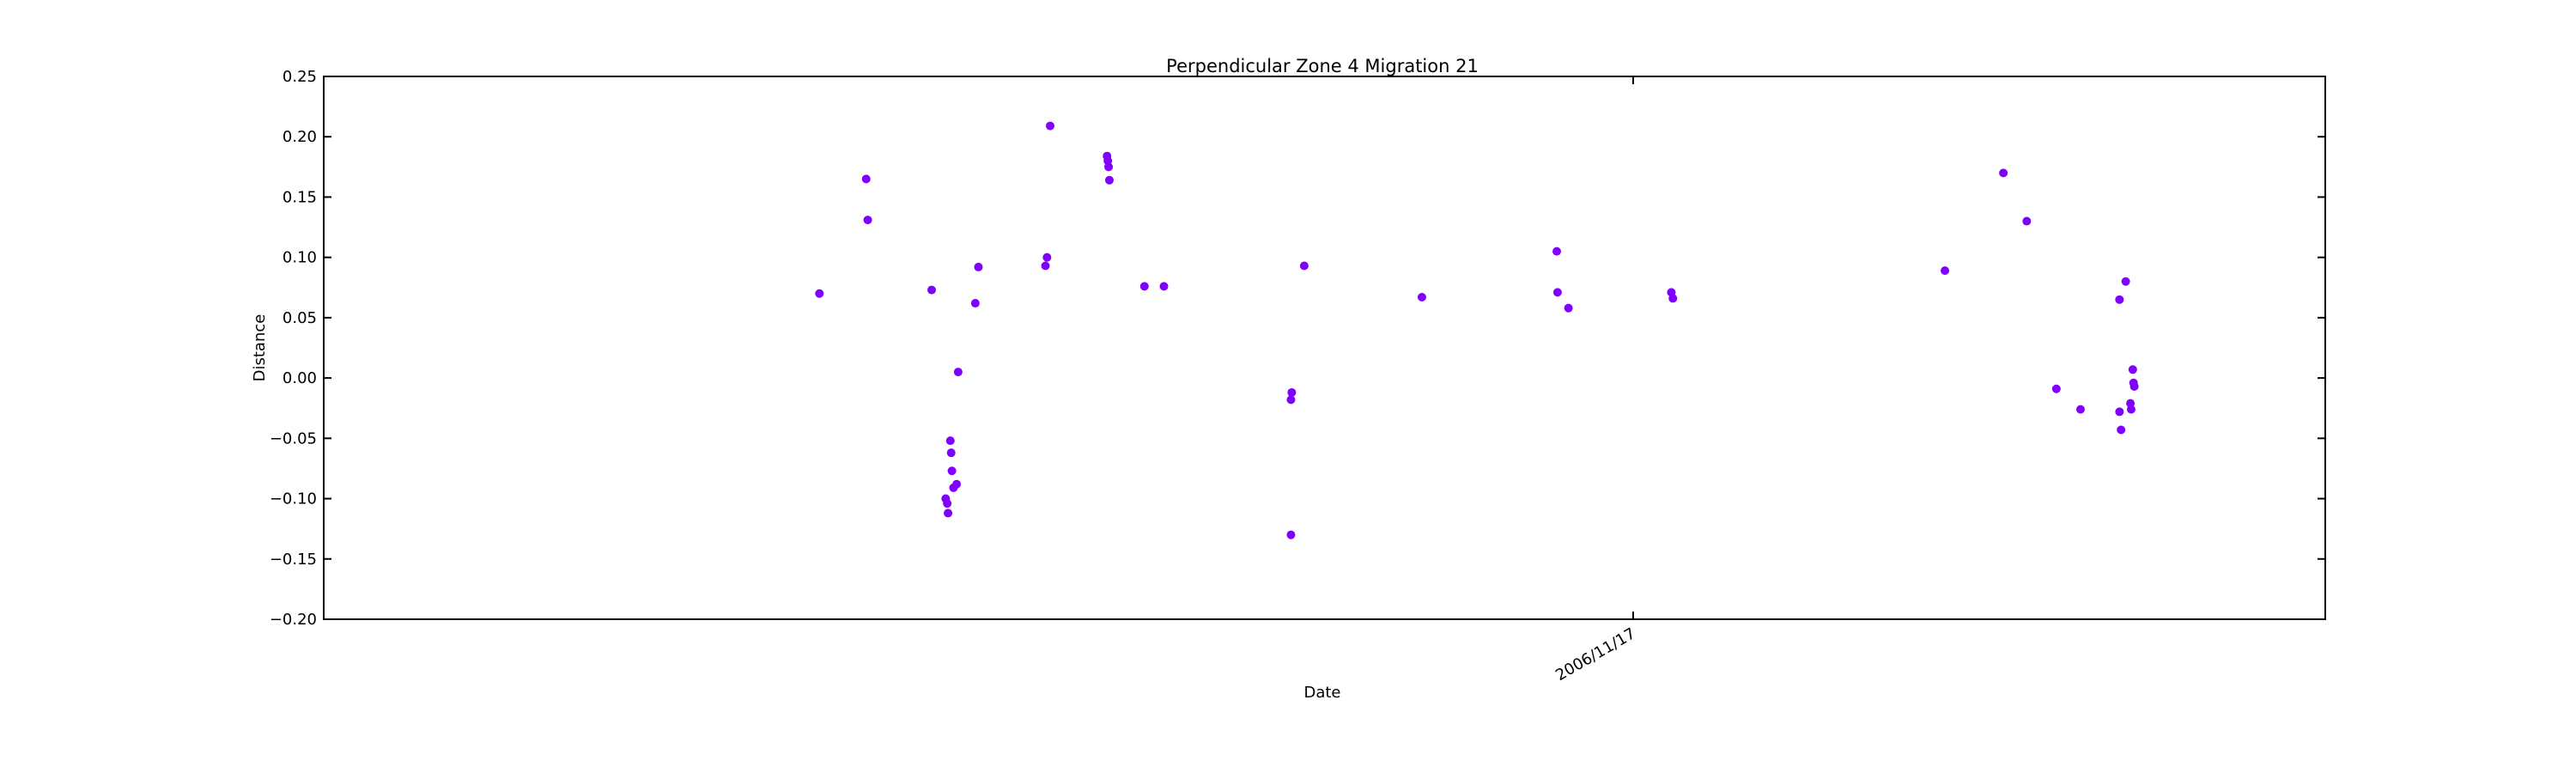  I want to click on y-tick-label: 0.10, so click(300, 258).